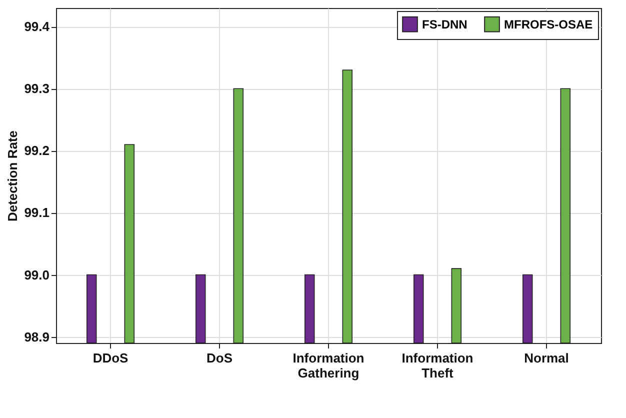  I want to click on y-axis-title: Detection Rate, so click(12, 176).